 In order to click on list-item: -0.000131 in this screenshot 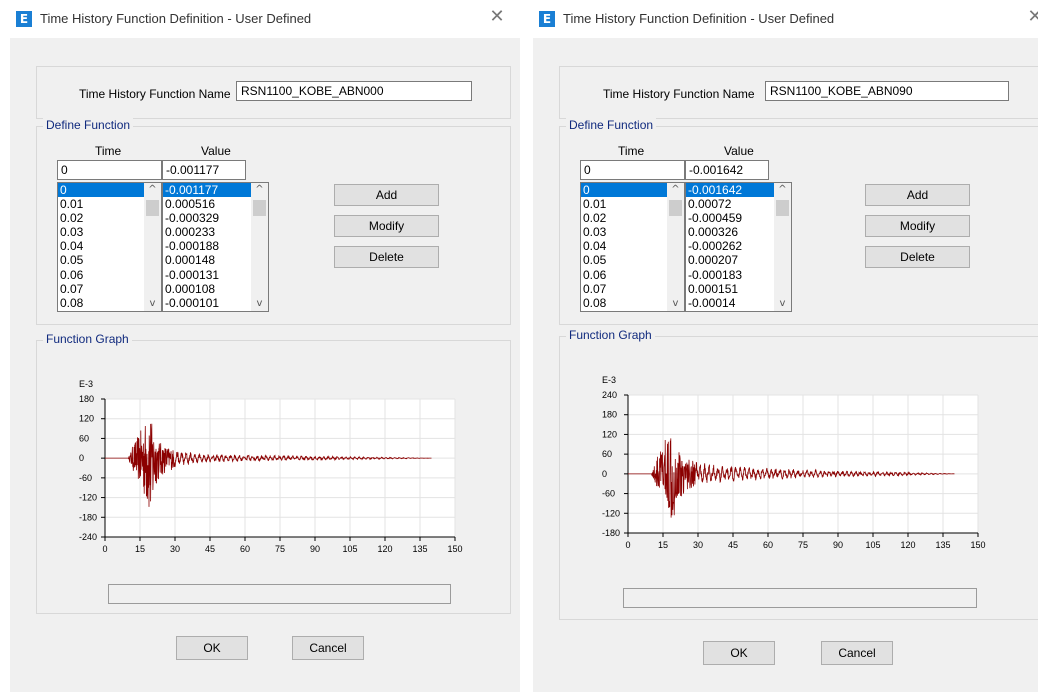, I will do `click(192, 274)`.